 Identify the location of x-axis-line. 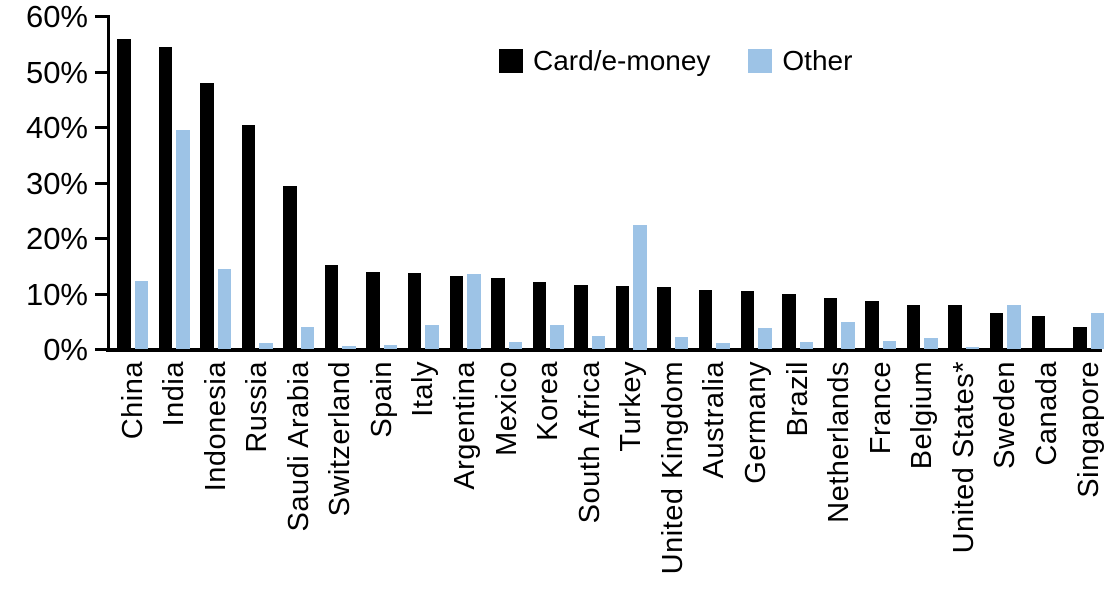
(604, 350).